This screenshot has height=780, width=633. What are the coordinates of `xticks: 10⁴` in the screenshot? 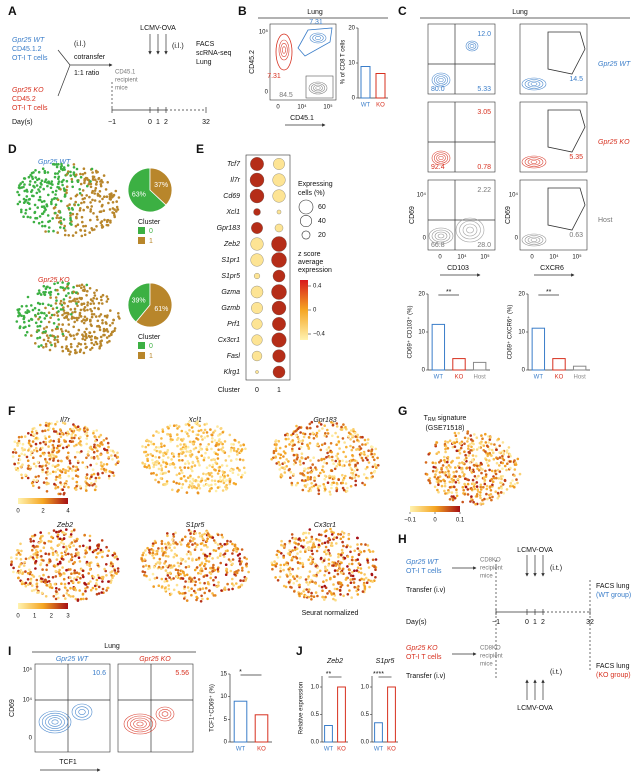 It's located at (462, 257).